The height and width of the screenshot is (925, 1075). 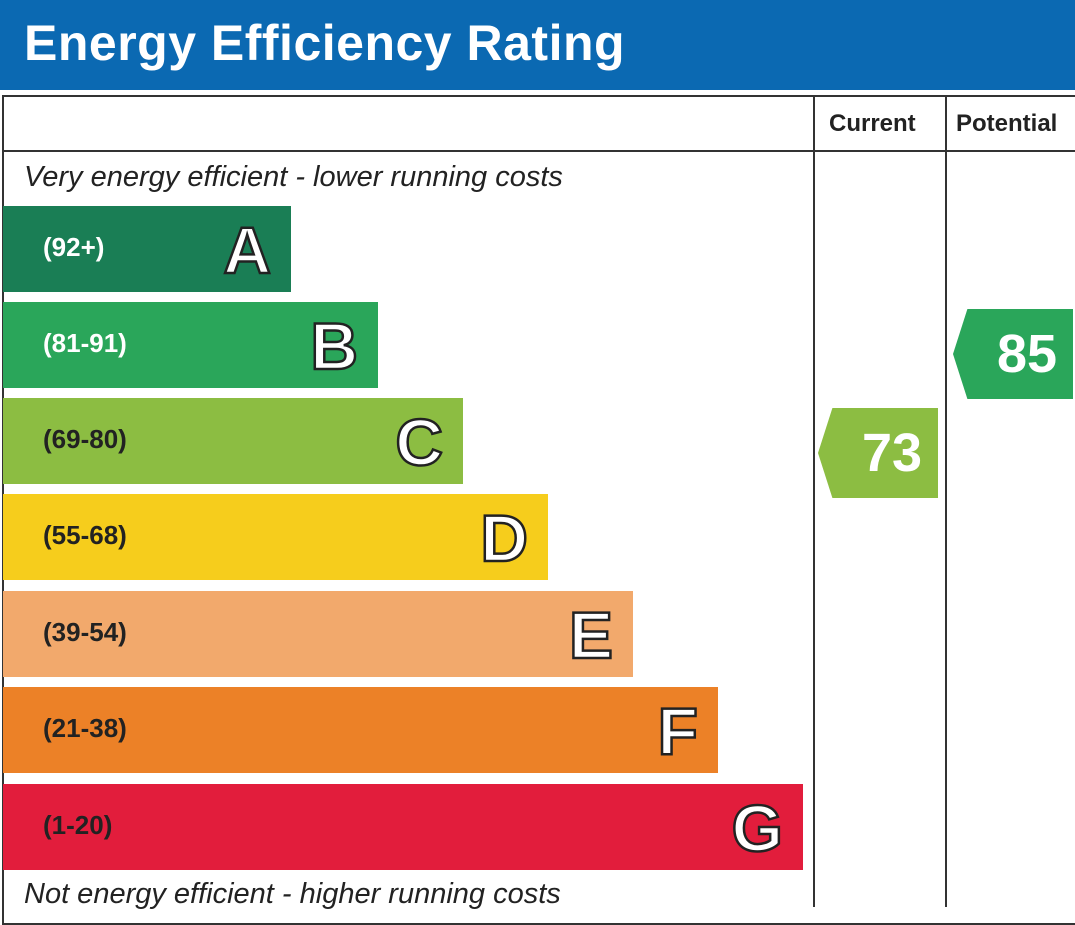 I want to click on band-bar-a: (92+) A, so click(x=147, y=249).